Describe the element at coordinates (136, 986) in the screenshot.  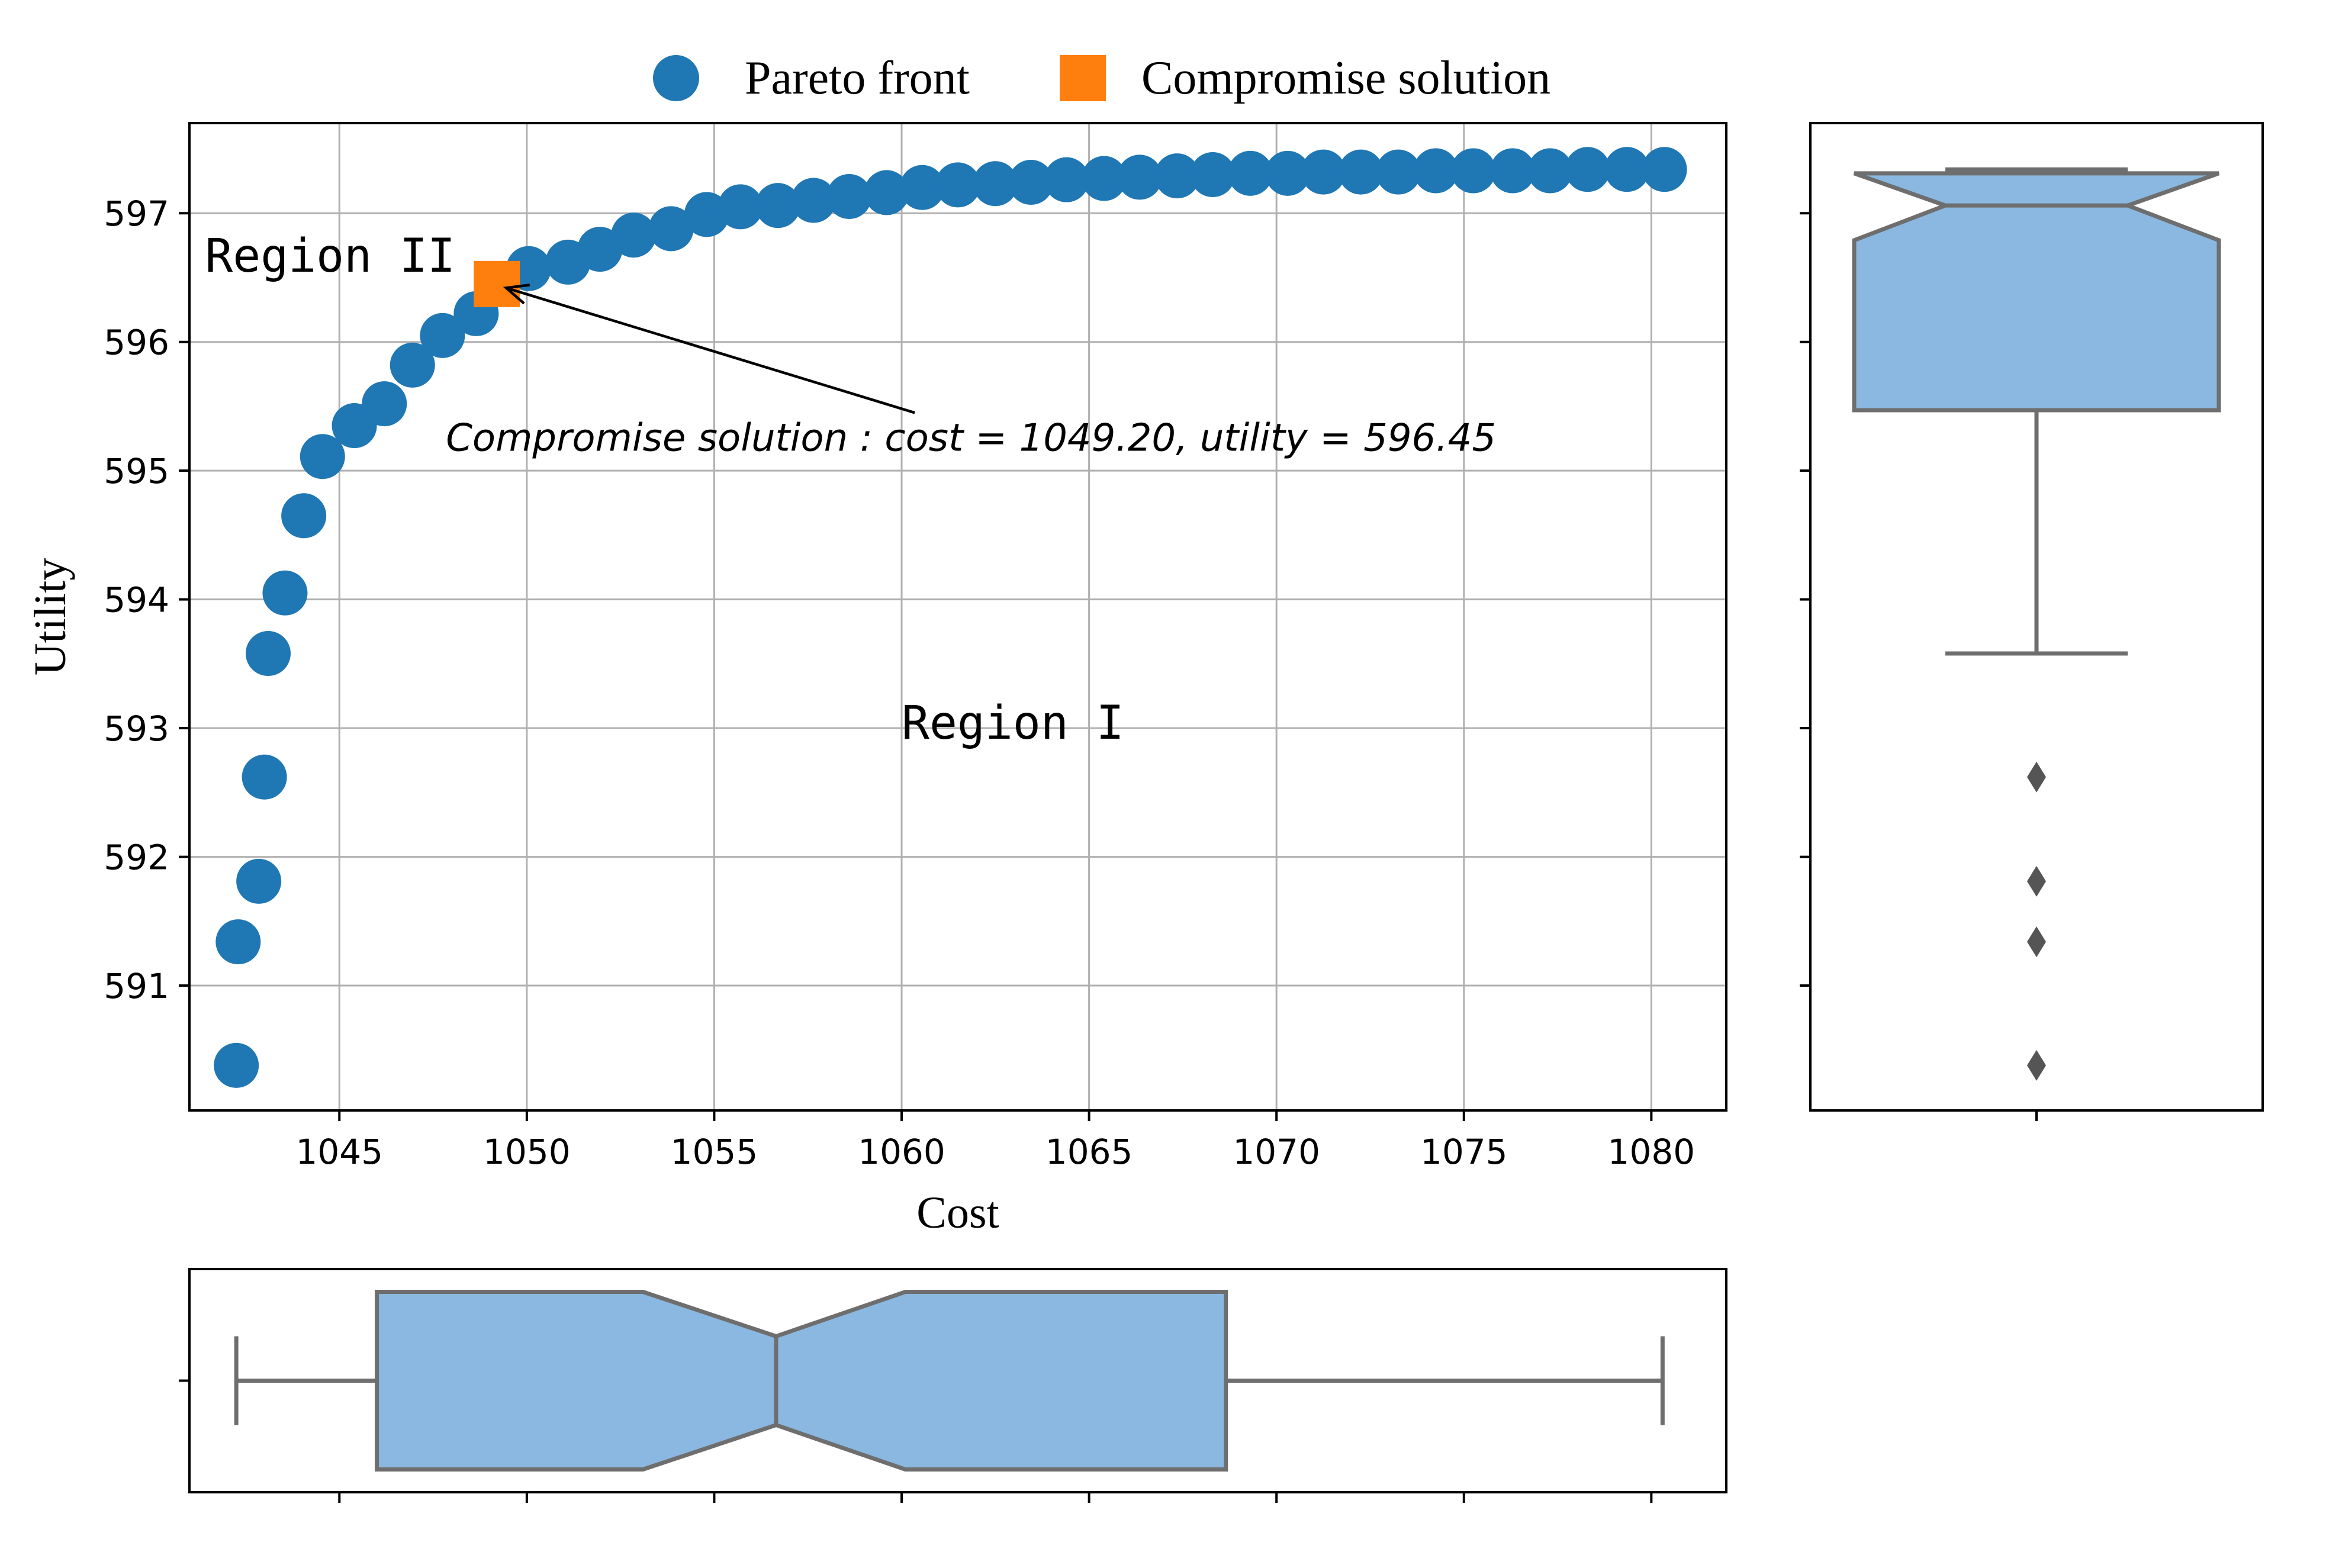
I see `y-tick-label: 591` at that location.